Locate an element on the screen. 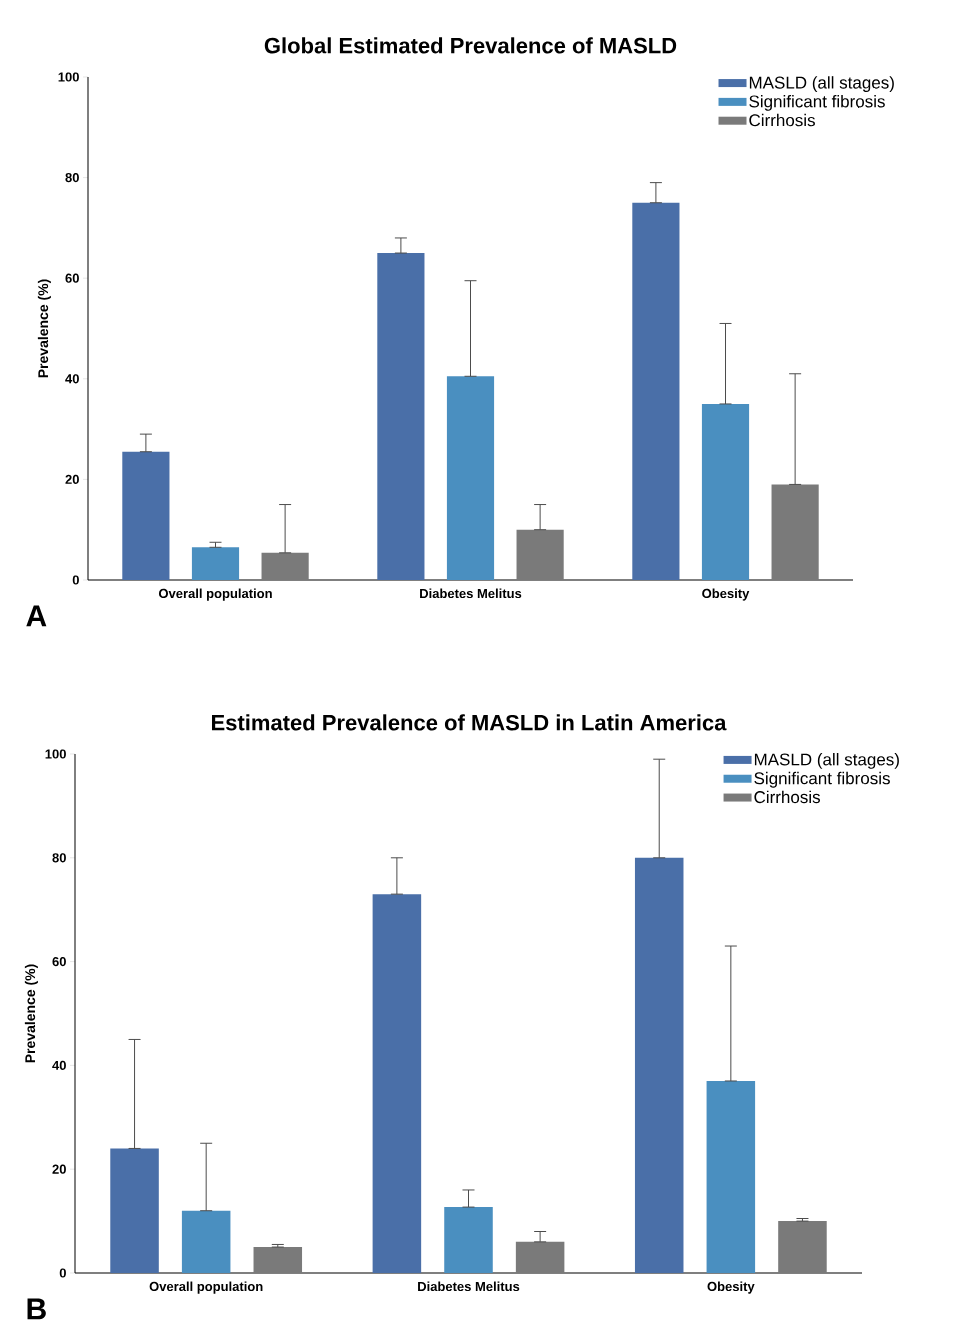 This screenshot has width=972, height=1325. text: B is located at coordinates (36, 1309).